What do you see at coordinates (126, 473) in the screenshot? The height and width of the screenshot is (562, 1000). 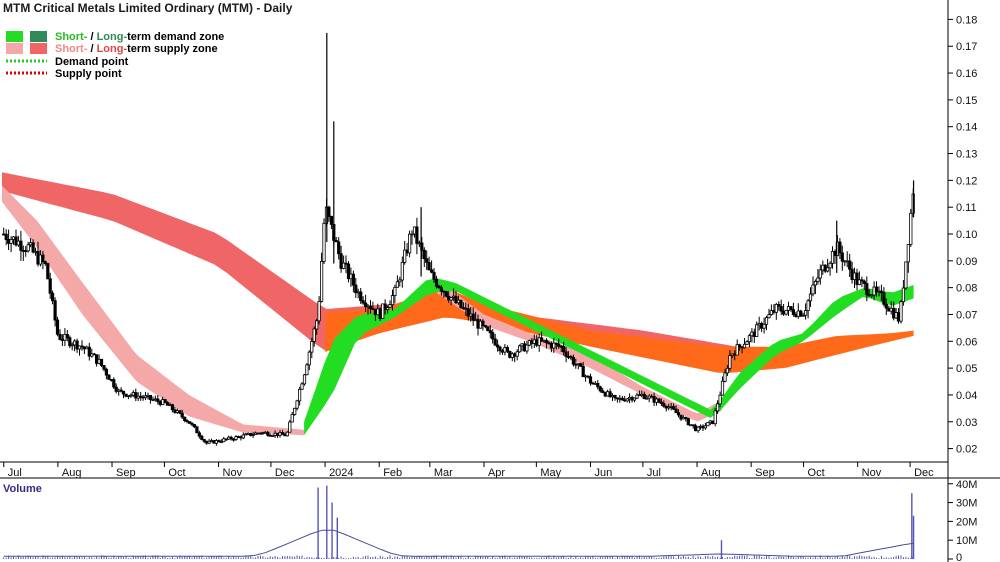 I see `date-tick-label: Sep` at bounding box center [126, 473].